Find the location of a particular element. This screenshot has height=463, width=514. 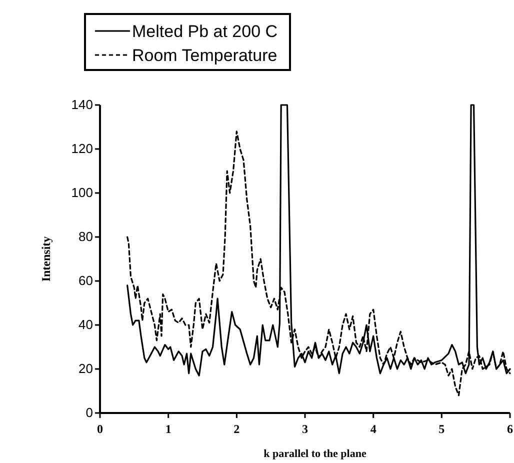

x-tick-label: 0 is located at coordinates (100, 429).